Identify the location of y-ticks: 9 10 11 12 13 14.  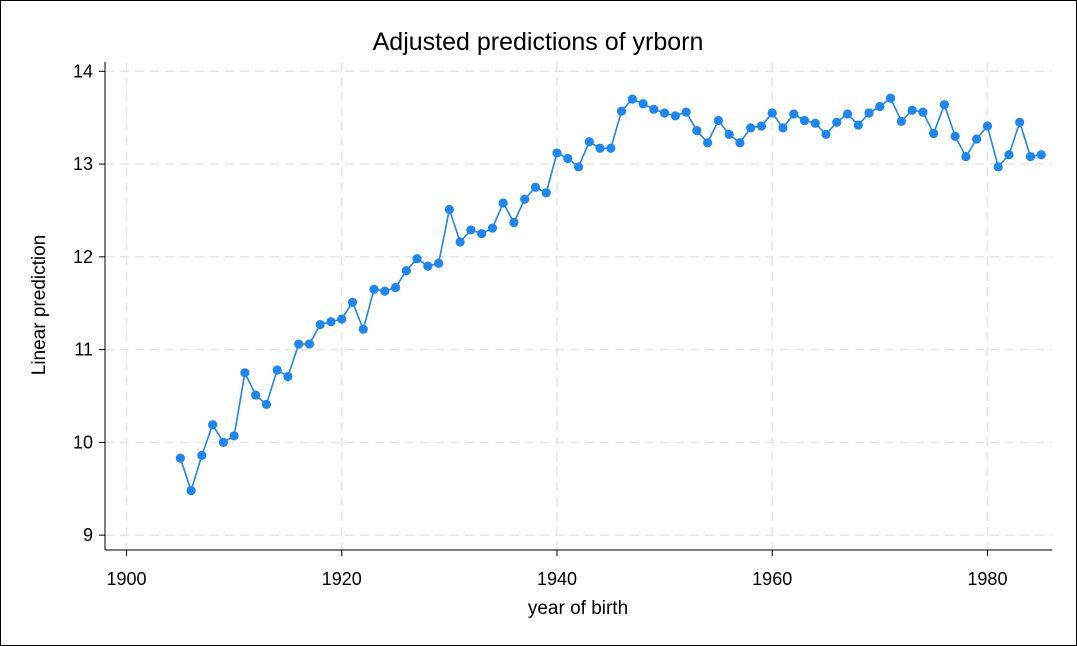
(89, 303).